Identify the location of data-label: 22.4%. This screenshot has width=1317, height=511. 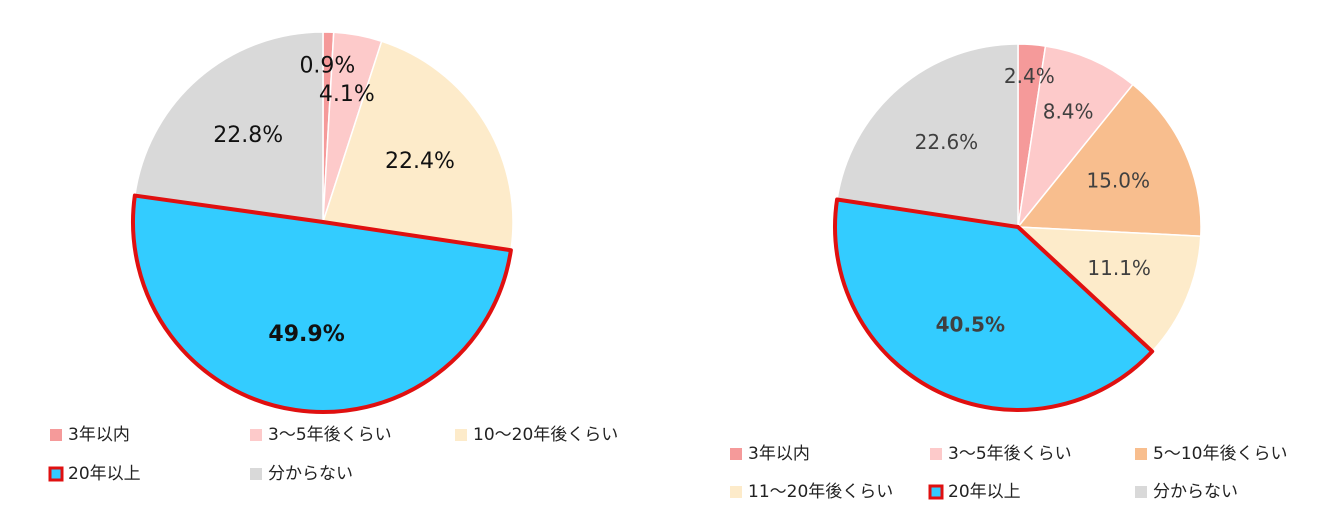
(420, 161).